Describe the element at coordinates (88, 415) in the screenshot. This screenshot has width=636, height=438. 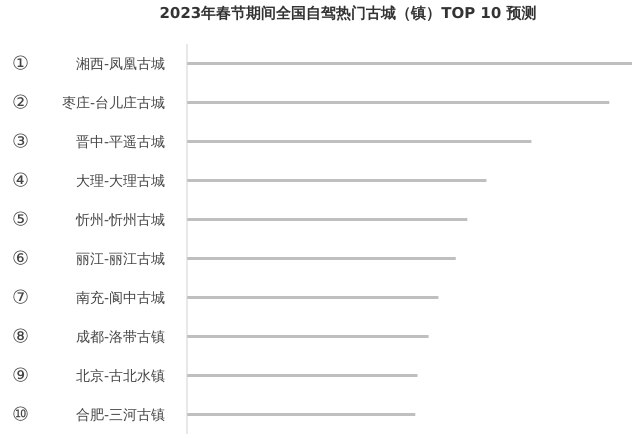
I see `category-label: ⑩ 合肥-三河古镇` at that location.